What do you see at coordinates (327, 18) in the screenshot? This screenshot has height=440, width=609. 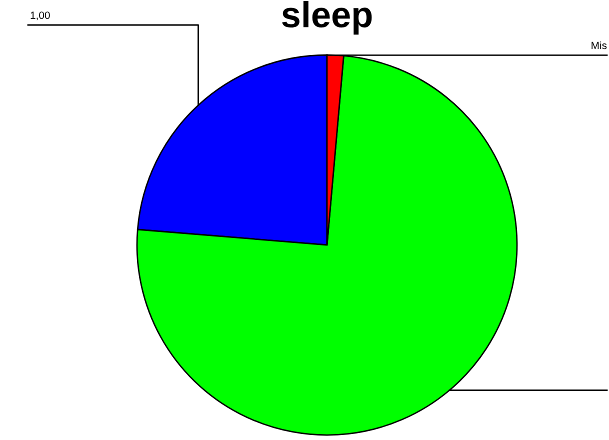 I see `chart-title: sleep` at bounding box center [327, 18].